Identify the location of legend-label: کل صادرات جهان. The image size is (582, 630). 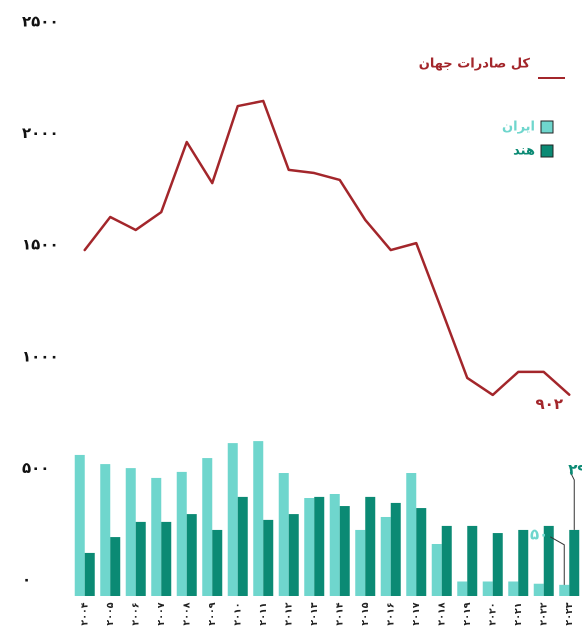
(475, 64).